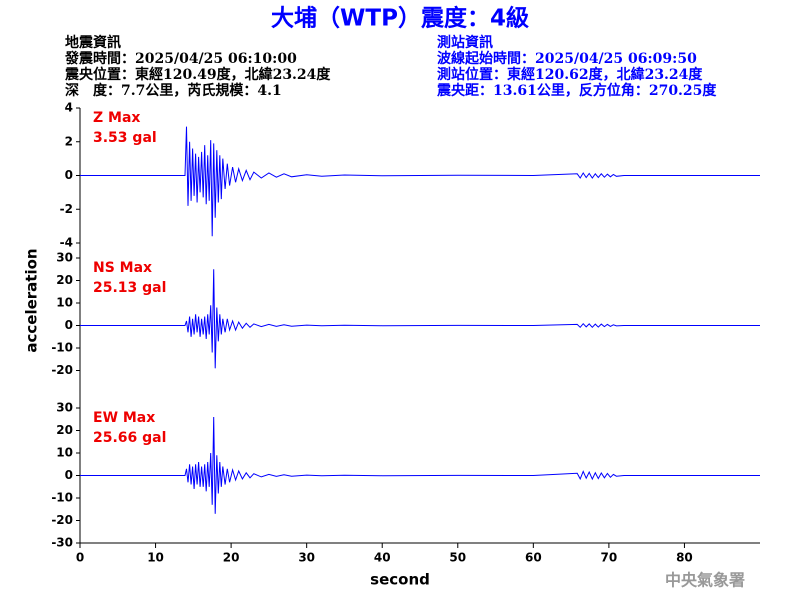 The image size is (800, 600). I want to click on info-line: 測站位置：東經120.62度，北緯23.24度, so click(570, 74).